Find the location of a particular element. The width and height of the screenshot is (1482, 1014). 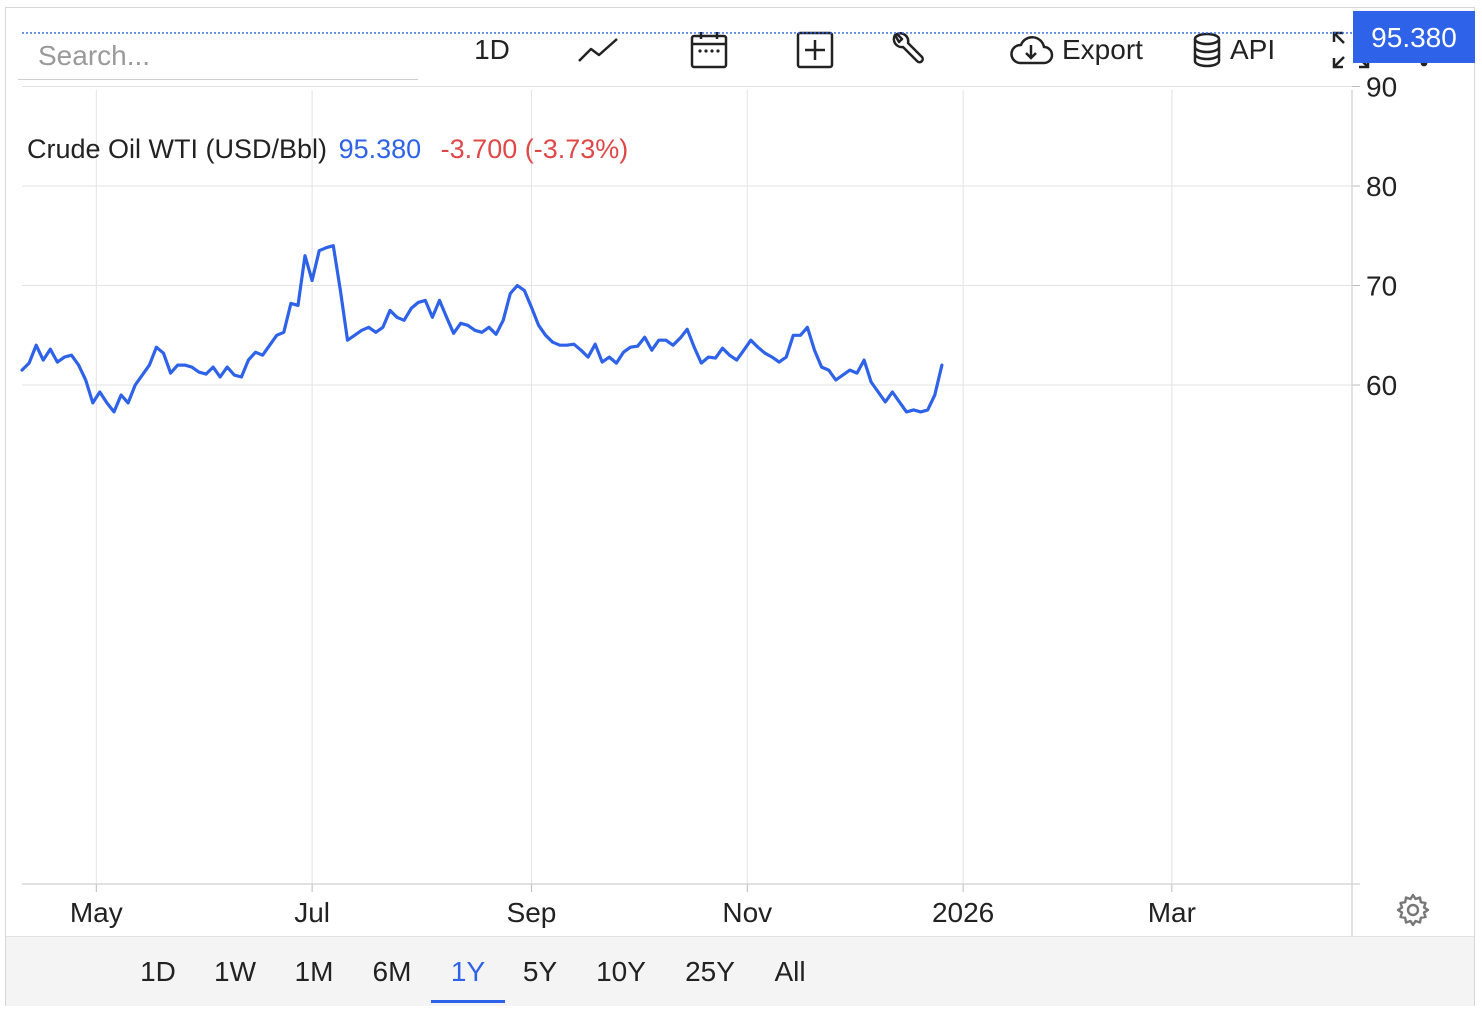

cloud-download-icon is located at coordinates (1032, 50).